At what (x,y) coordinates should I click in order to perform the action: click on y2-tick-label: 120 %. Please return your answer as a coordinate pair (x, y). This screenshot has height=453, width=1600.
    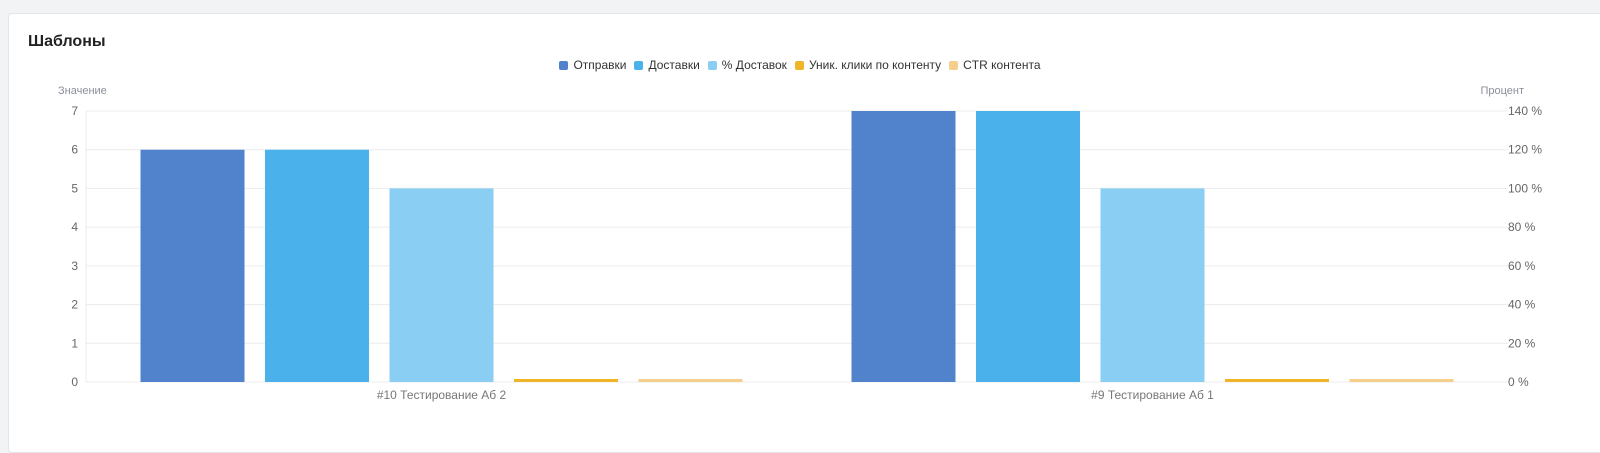
    Looking at the image, I should click on (1525, 150).